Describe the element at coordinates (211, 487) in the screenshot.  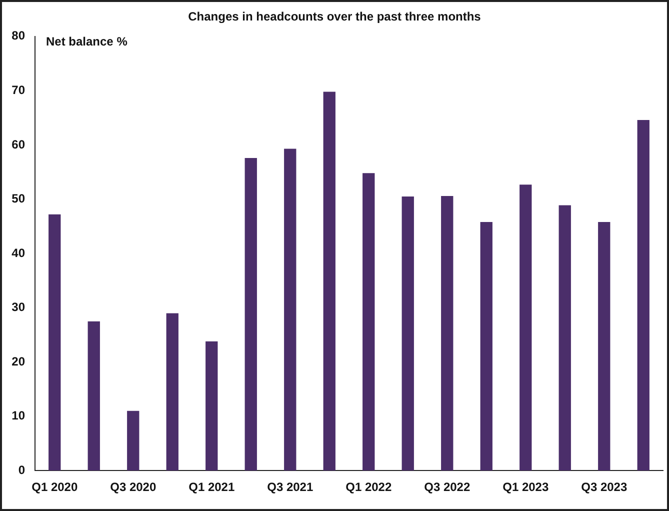
I see `x-tick-label: Q1 2021` at that location.